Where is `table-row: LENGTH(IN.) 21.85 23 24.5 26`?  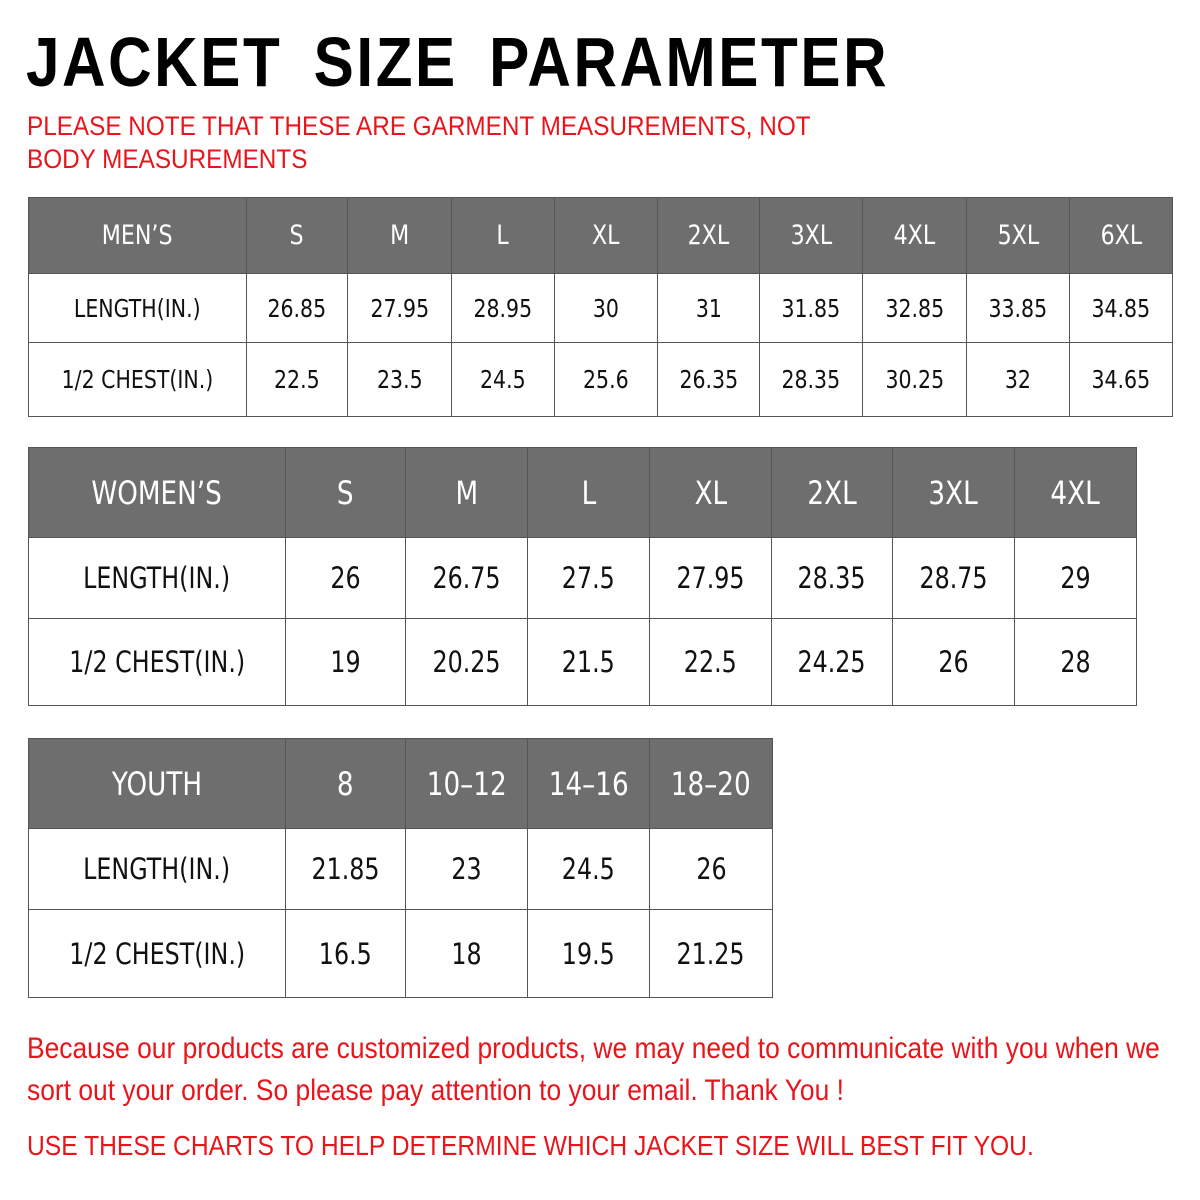 table-row: LENGTH(IN.) 21.85 23 24.5 26 is located at coordinates (400, 869).